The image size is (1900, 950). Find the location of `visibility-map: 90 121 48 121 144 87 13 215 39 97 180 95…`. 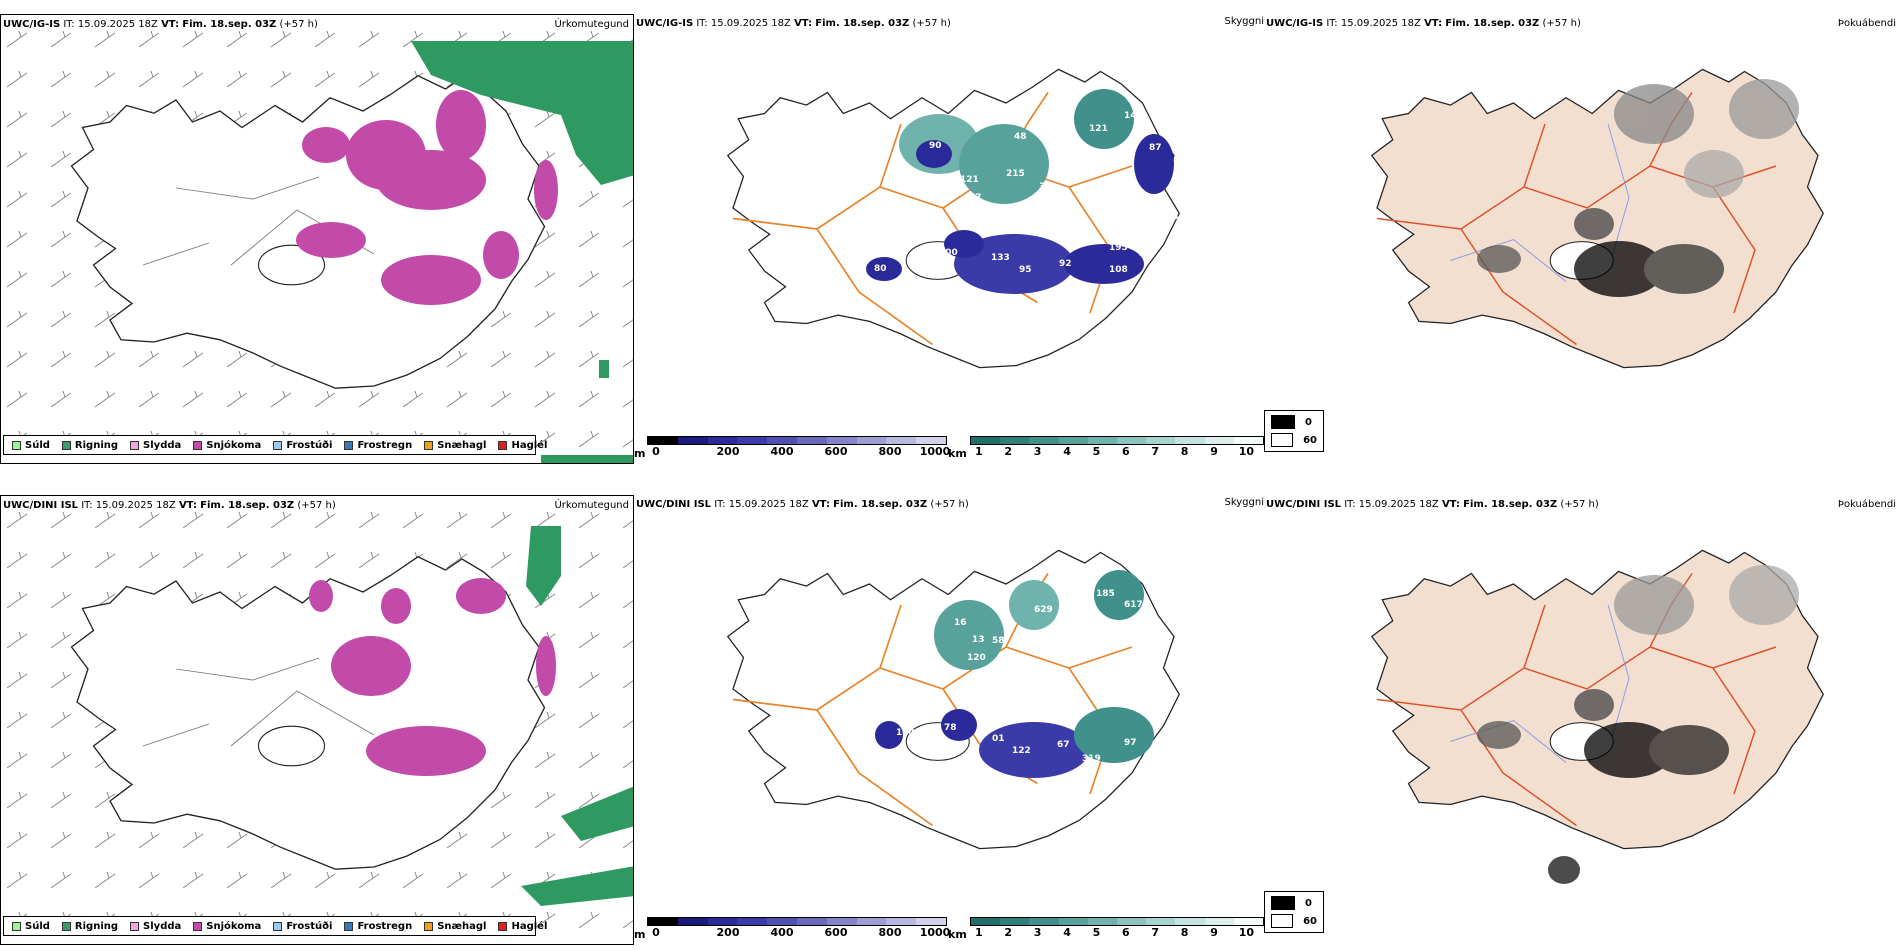

visibility-map: 90 121 48 121 144 87 13 215 39 97 180 95… is located at coordinates (960, 218).